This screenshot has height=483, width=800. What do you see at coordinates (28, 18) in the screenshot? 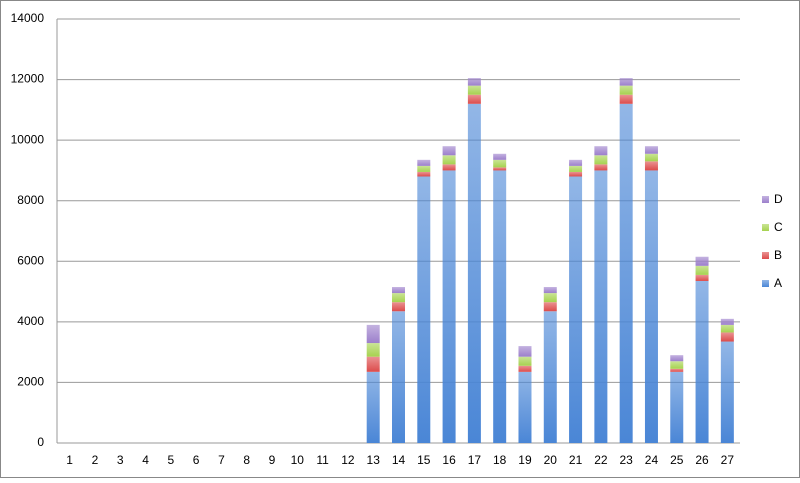
I see `y-tick-label: 14000` at bounding box center [28, 18].